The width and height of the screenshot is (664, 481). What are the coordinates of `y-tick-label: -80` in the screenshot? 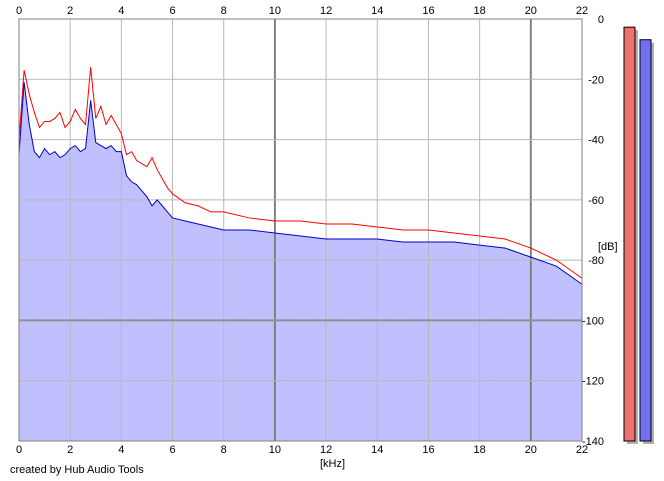 It's located at (596, 261).